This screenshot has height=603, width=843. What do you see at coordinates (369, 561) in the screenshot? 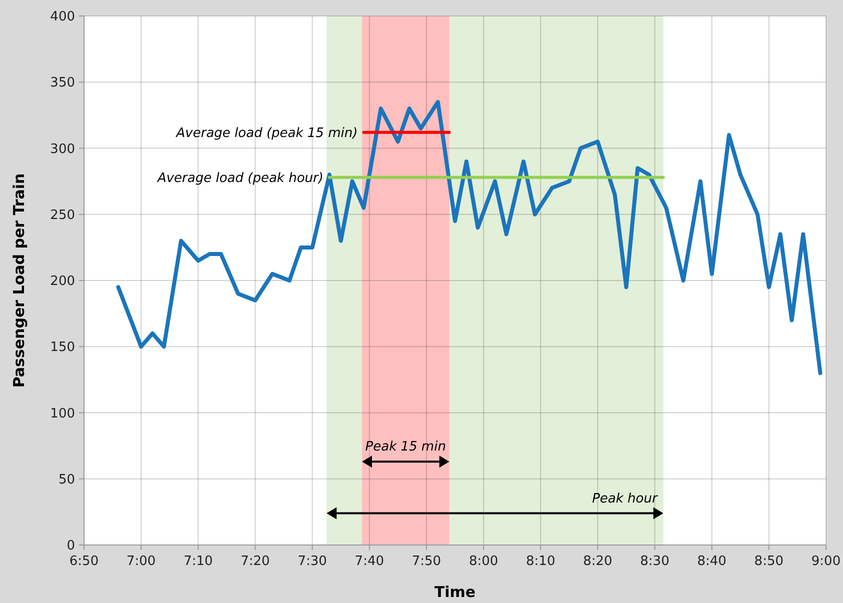
I see `x-tick-label: 7:40` at bounding box center [369, 561].